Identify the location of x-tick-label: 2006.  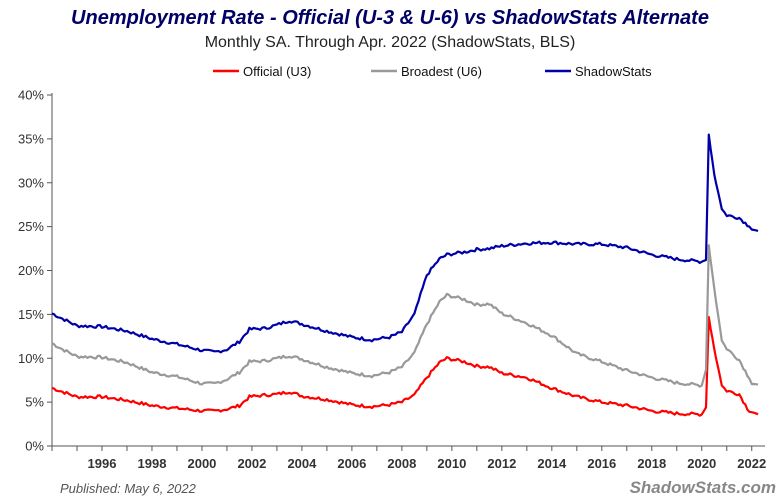
(351, 463).